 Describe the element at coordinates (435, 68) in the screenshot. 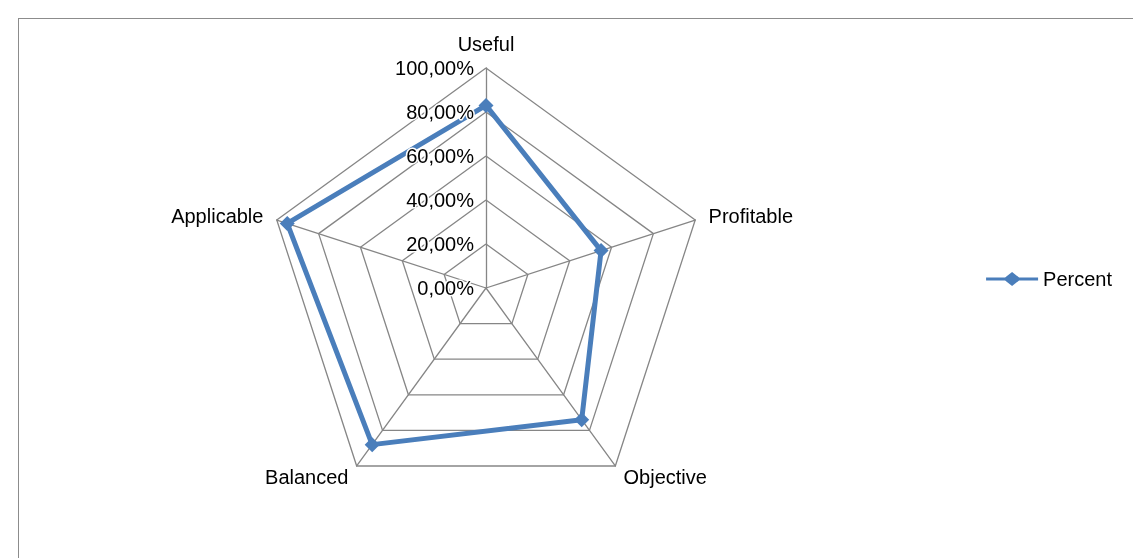

I see `y-tick-label: 100,00%` at that location.